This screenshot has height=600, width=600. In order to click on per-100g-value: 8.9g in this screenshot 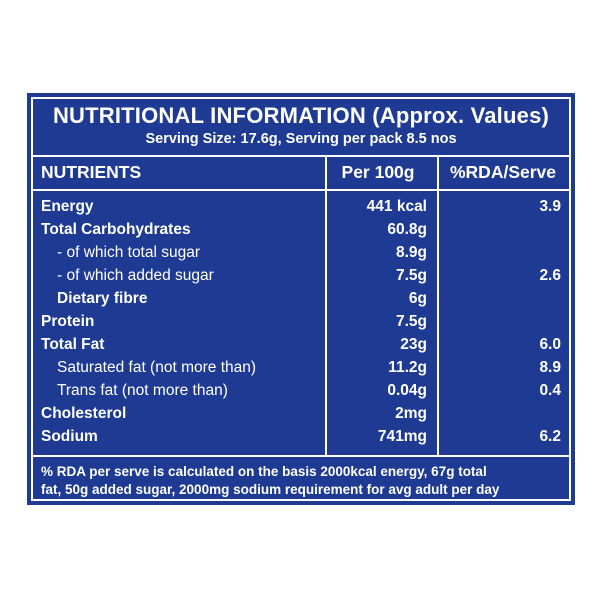, I will do `click(411, 252)`.